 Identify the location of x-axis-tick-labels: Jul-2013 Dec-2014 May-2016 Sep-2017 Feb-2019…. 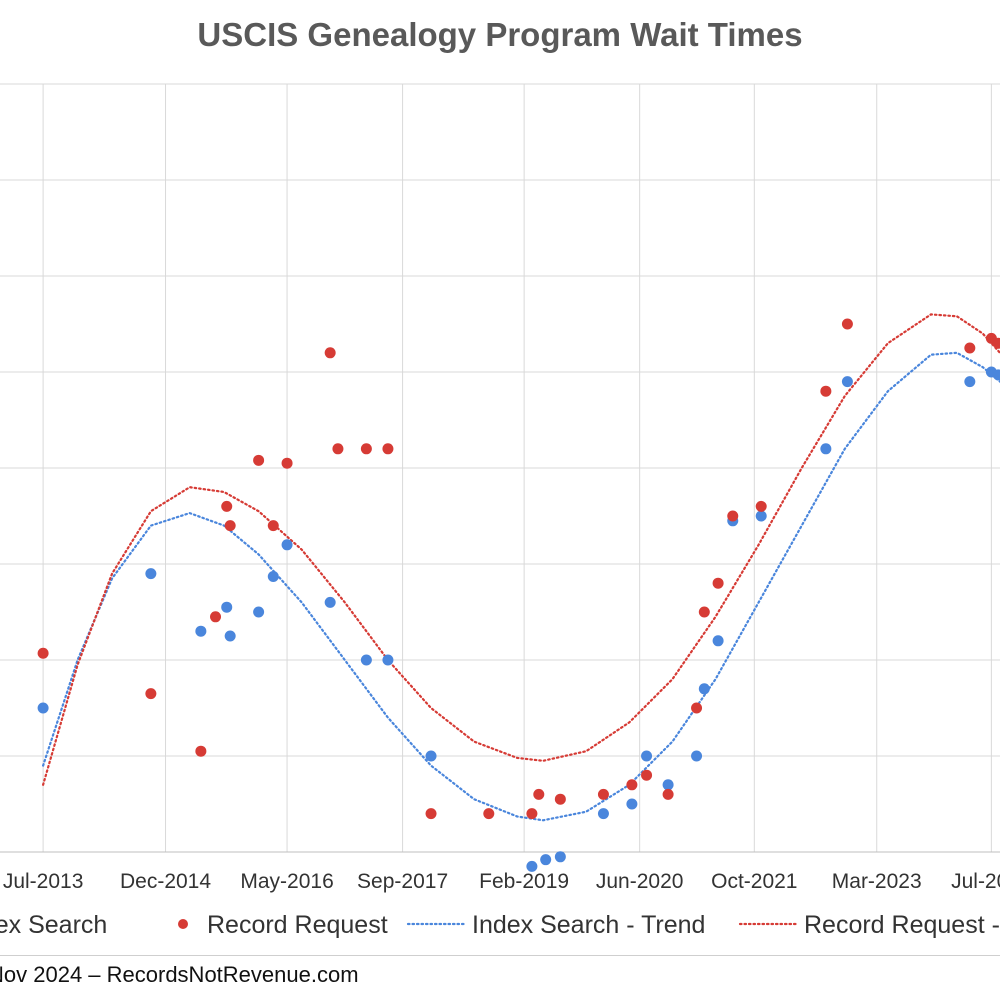
(501, 881).